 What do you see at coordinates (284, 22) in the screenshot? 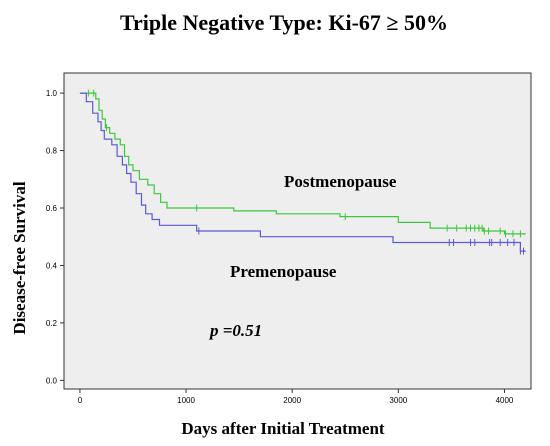
I see `chart-title: Triple Negative Type: Ki-67 ≥ 50%` at bounding box center [284, 22].